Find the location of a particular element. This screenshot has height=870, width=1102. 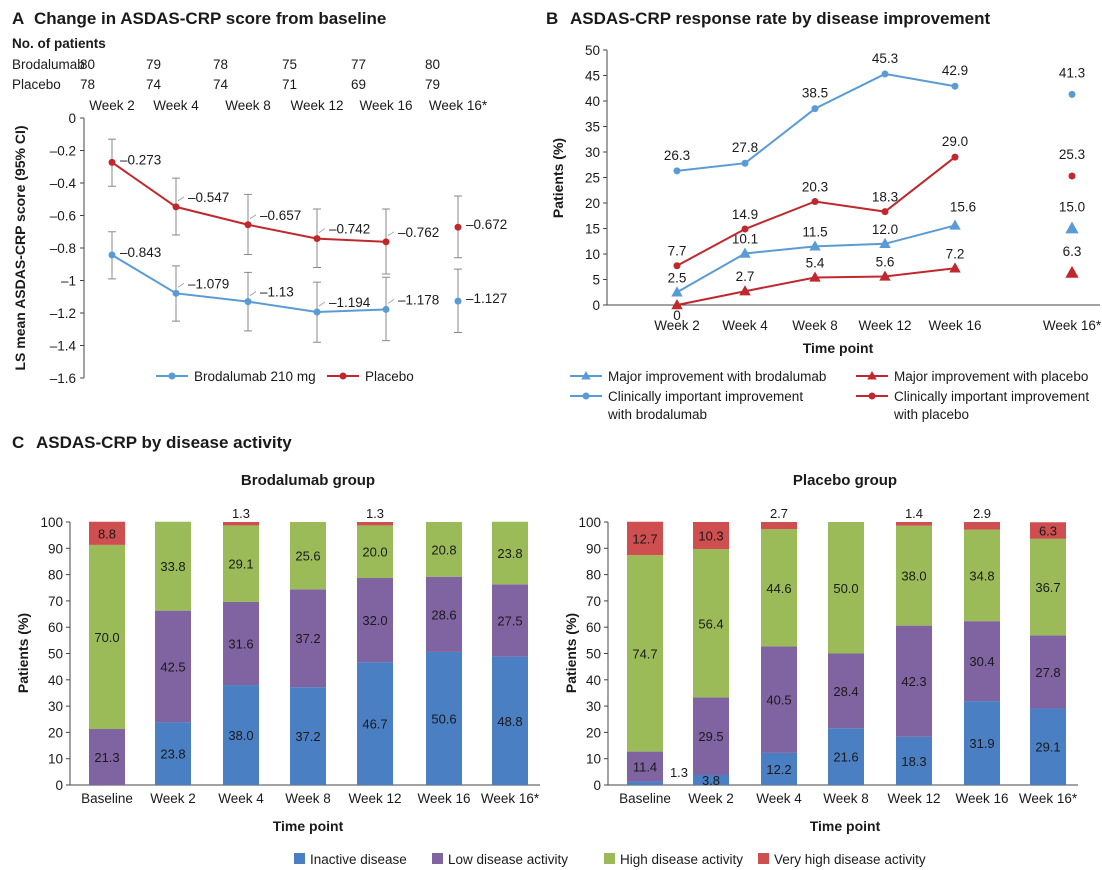

panel-b-x-label: Week 16 is located at coordinates (954, 325).